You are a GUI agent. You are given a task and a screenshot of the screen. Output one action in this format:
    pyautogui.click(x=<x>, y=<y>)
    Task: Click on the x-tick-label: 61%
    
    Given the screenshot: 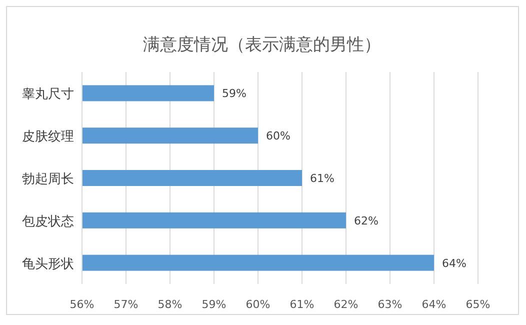 What is the action you would take?
    pyautogui.click(x=302, y=304)
    